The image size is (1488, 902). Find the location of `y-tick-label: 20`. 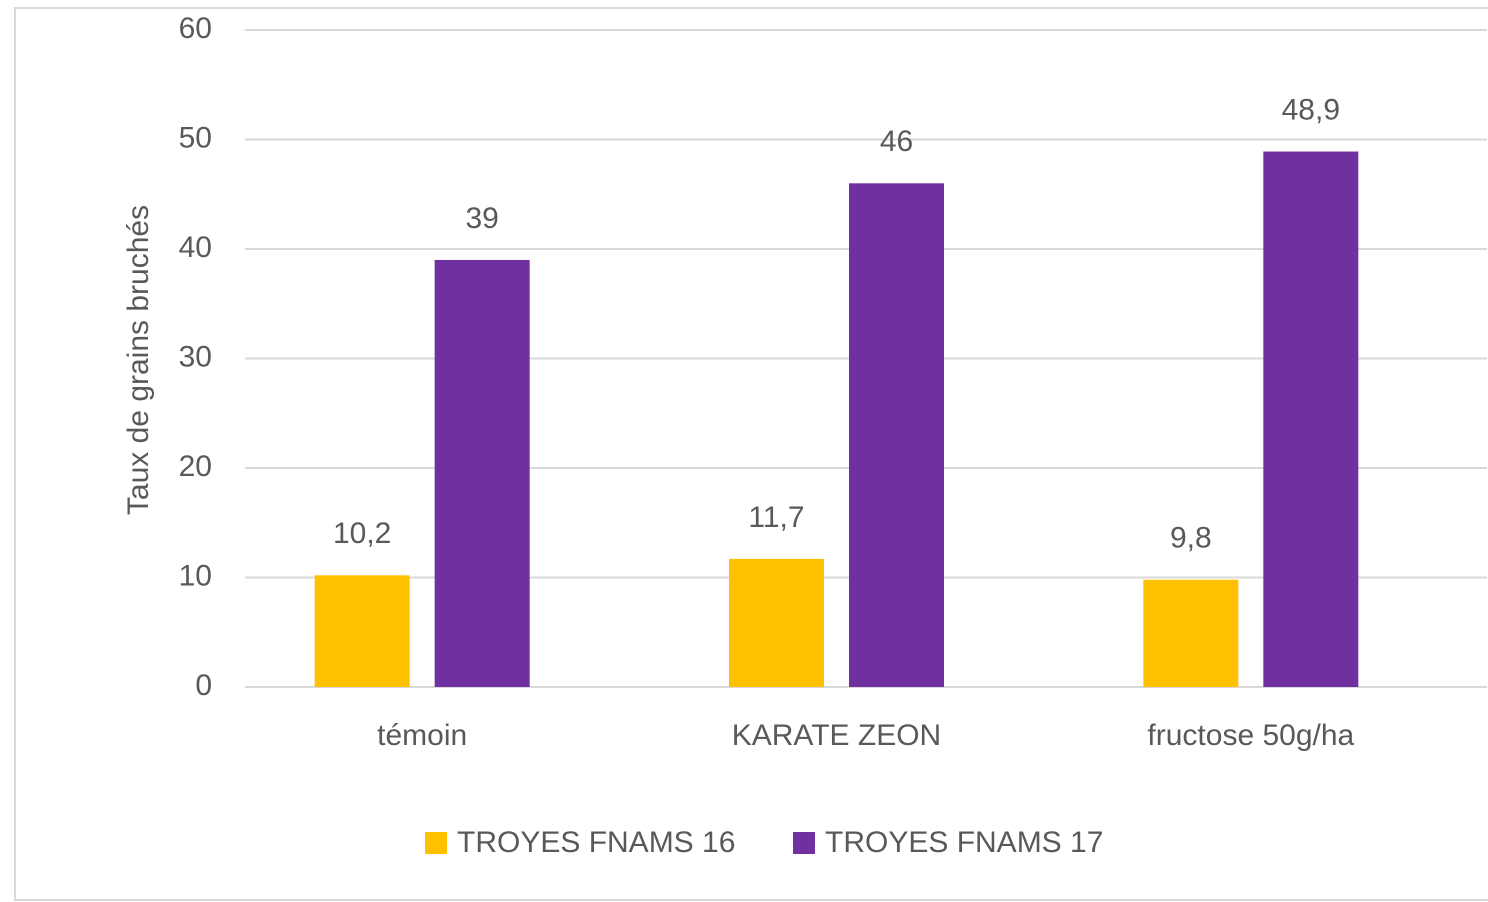

y-tick-label: 20 is located at coordinates (195, 466).